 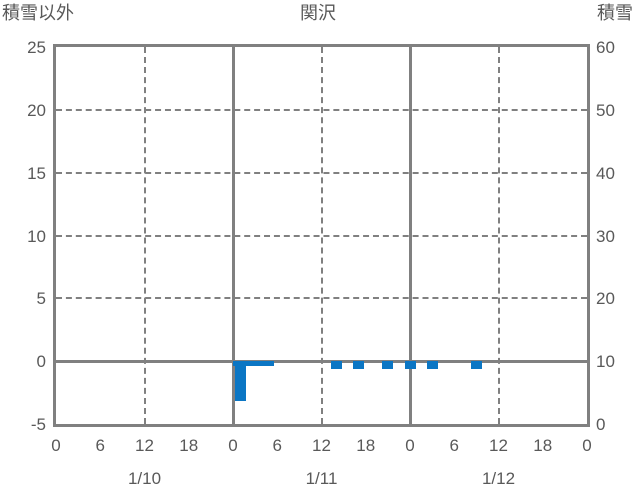 What do you see at coordinates (601, 424) in the screenshot?
I see `right-axis-tick-label: 0` at bounding box center [601, 424].